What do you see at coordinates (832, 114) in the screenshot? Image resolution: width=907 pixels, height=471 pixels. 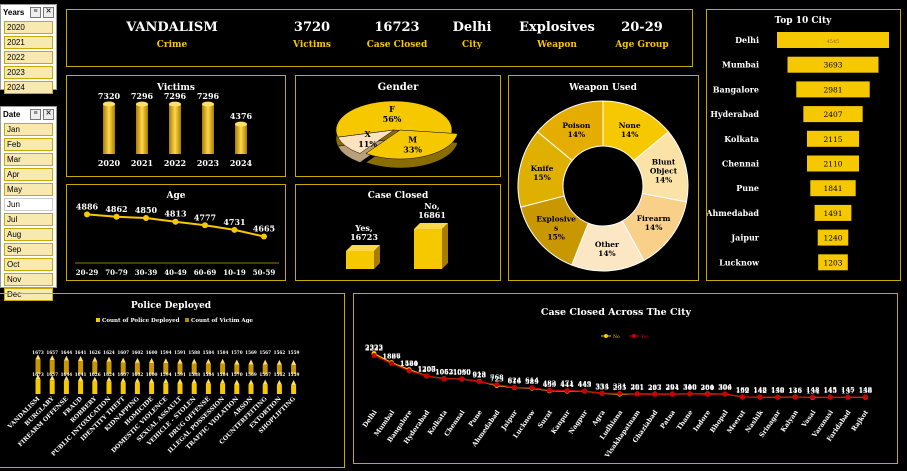 I see `data-label: 2407` at bounding box center [832, 114].